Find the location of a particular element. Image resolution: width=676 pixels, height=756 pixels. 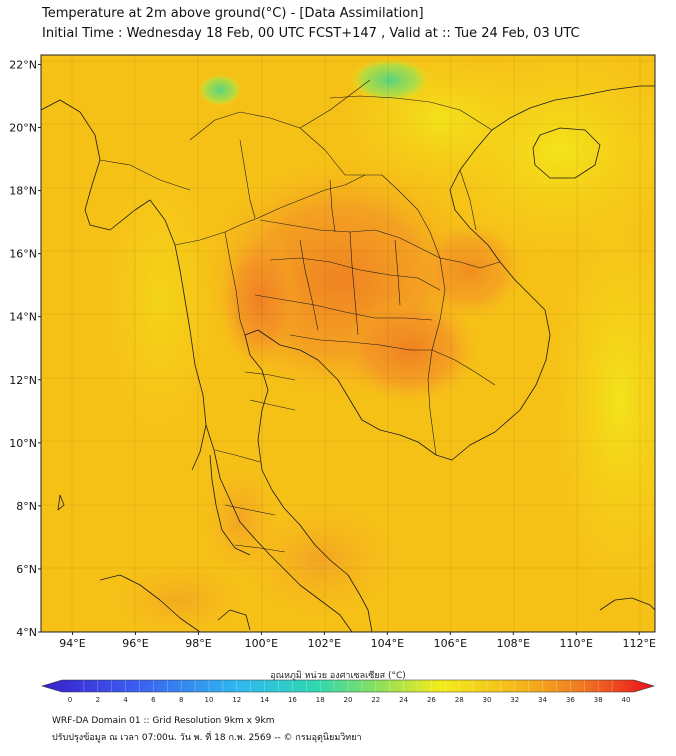

colorbar-label: อุณหภูมิ หน่วย องศาเซลเซียส (°C) is located at coordinates (338, 676).